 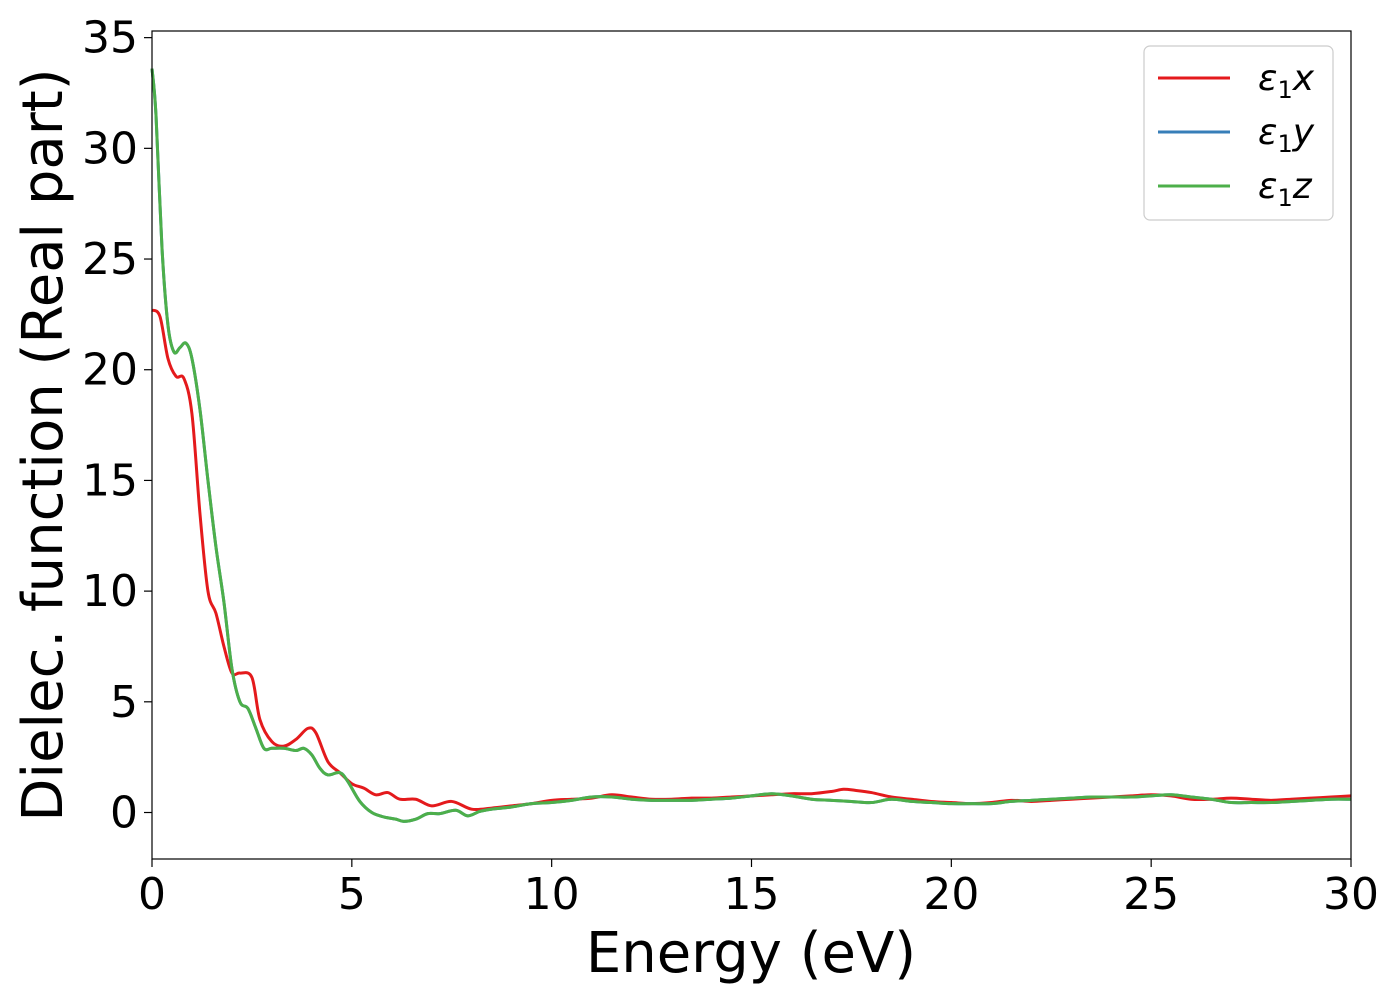 I want to click on legend-label-y: ε1y, so click(x=1286, y=135).